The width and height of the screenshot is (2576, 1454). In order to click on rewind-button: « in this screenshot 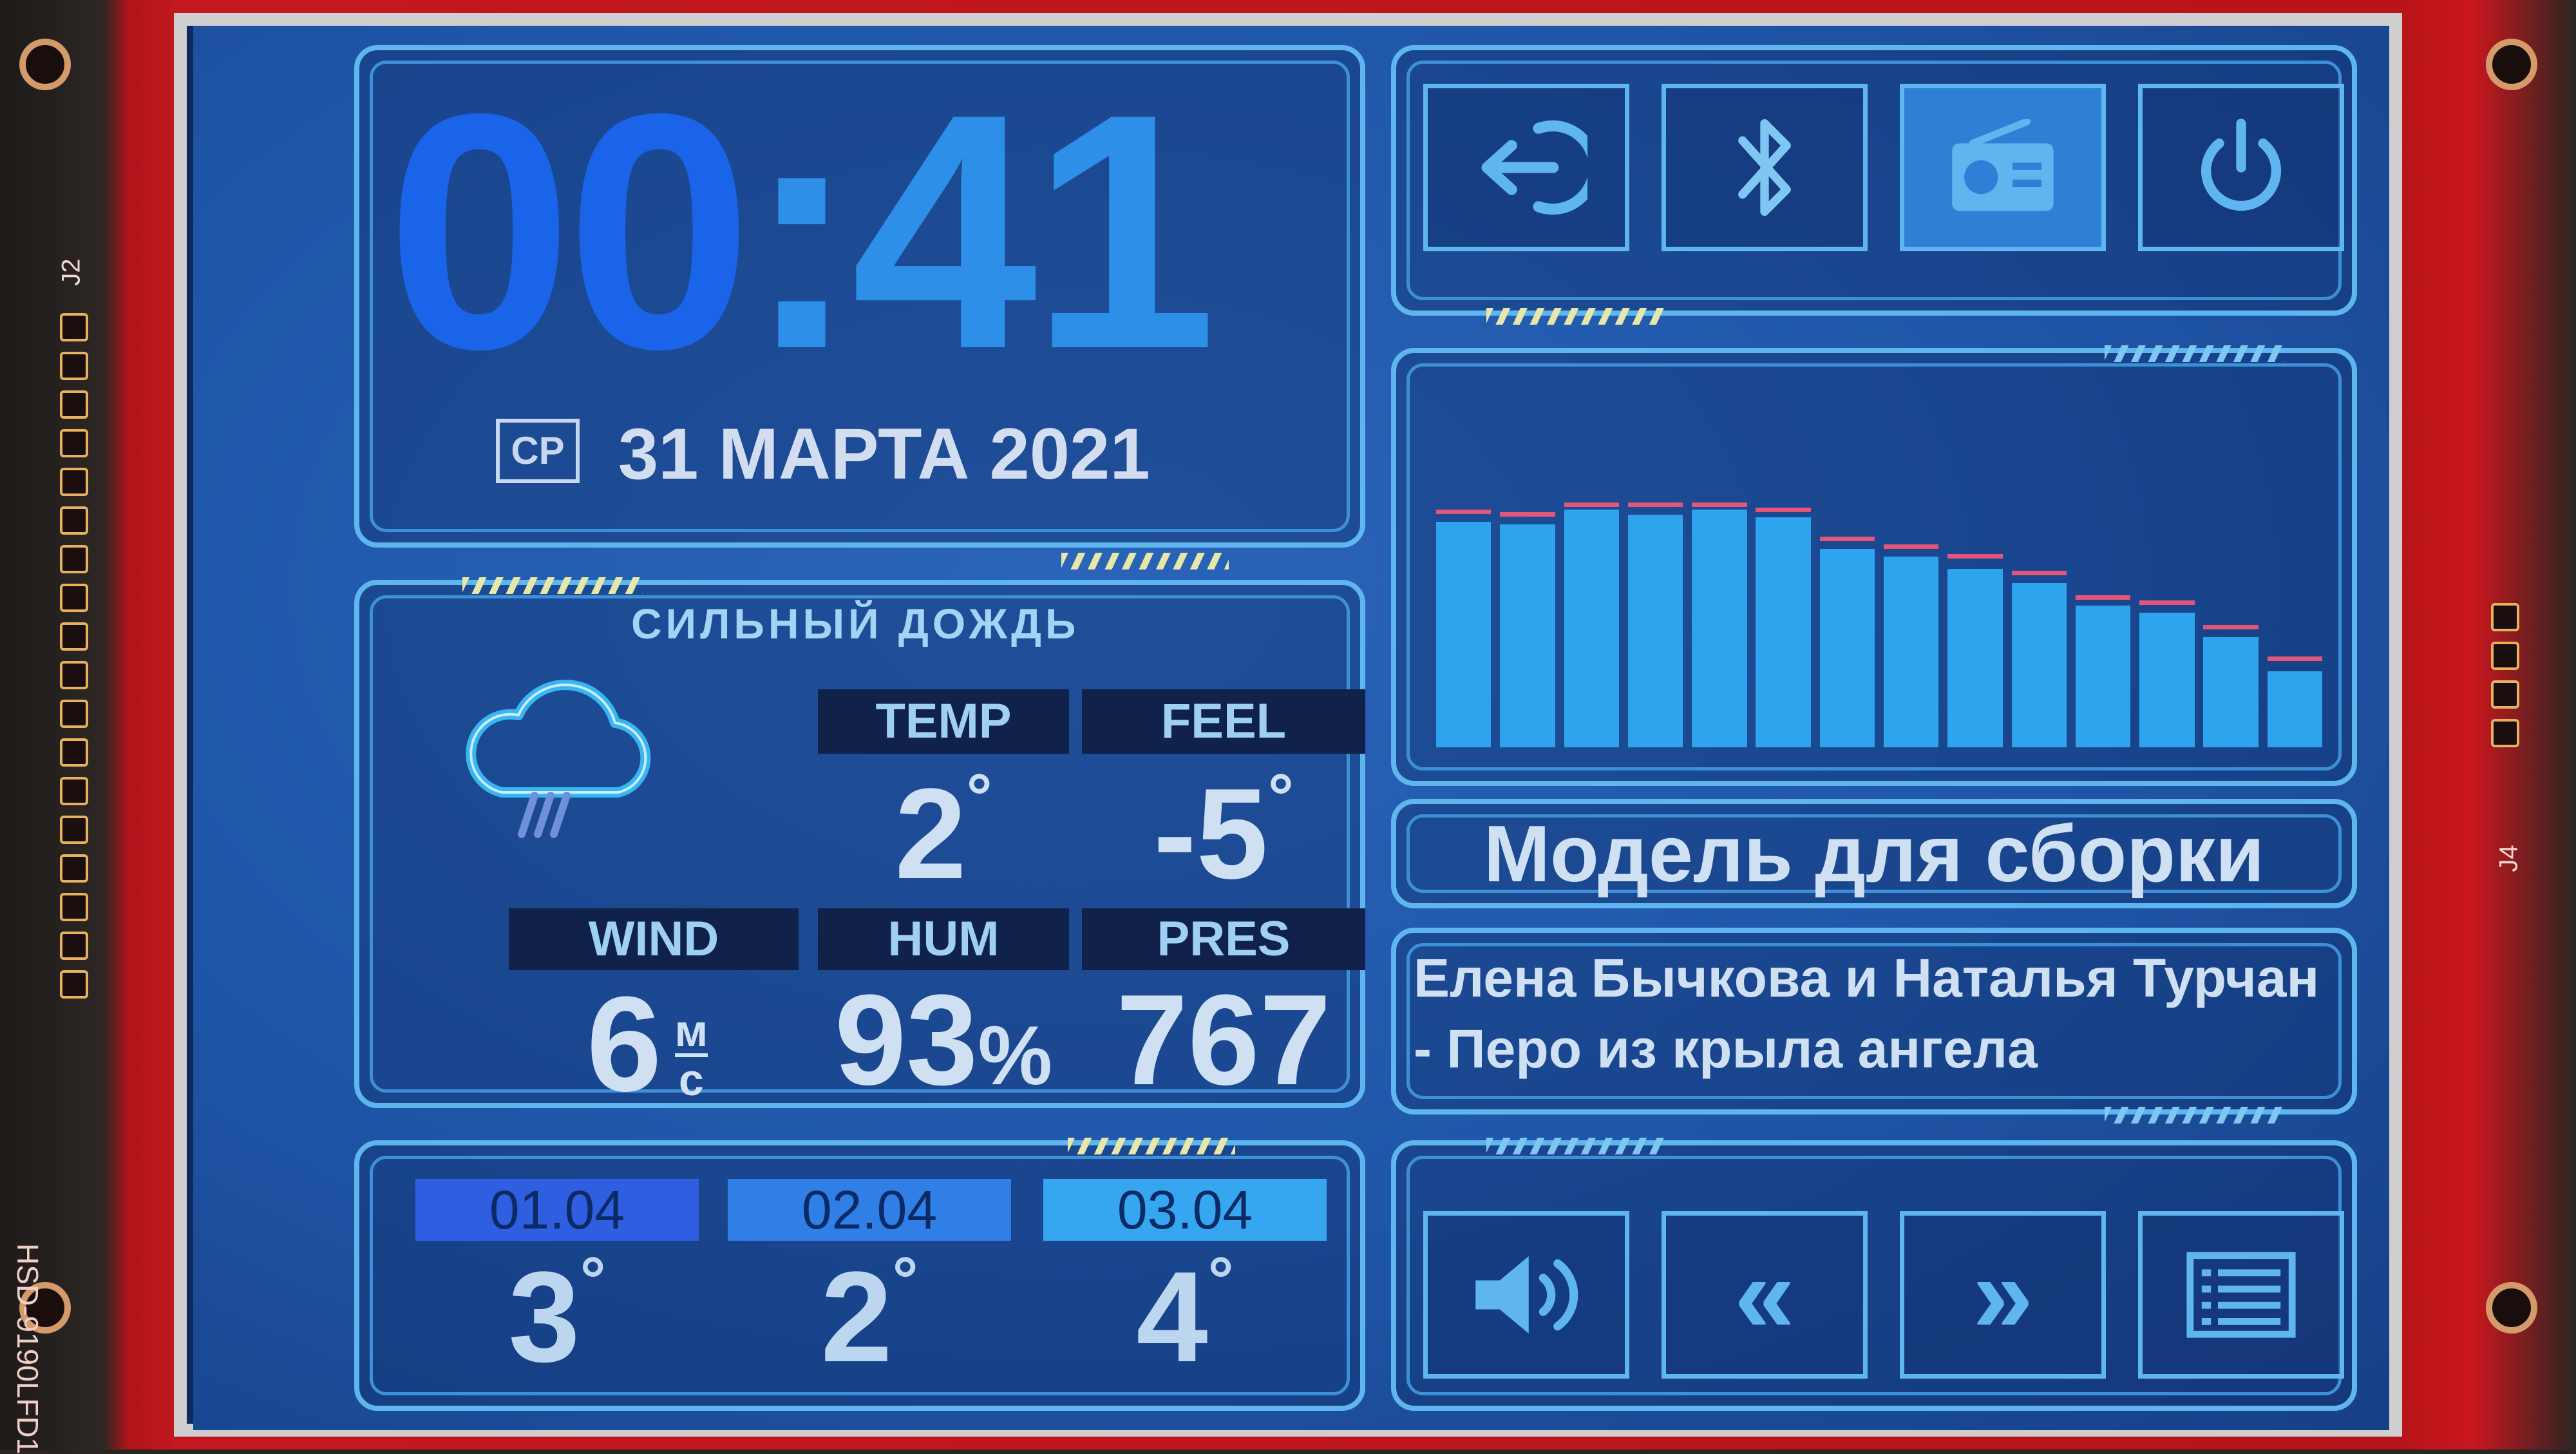, I will do `click(1765, 1295)`.